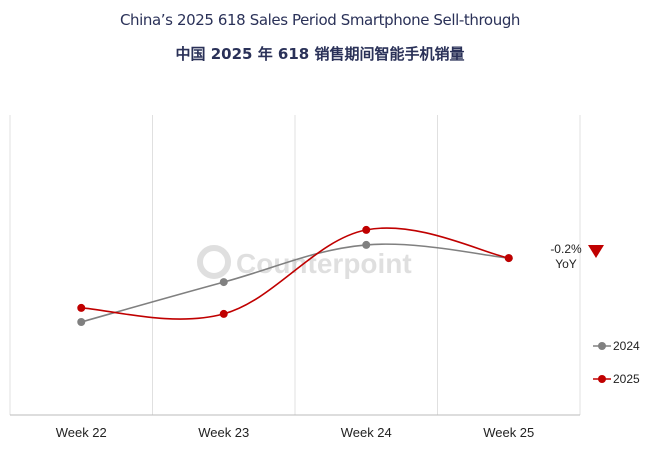 Image resolution: width=660 pixels, height=456 pixels. What do you see at coordinates (324, 263) in the screenshot?
I see `svg-text: Counterpoint` at bounding box center [324, 263].